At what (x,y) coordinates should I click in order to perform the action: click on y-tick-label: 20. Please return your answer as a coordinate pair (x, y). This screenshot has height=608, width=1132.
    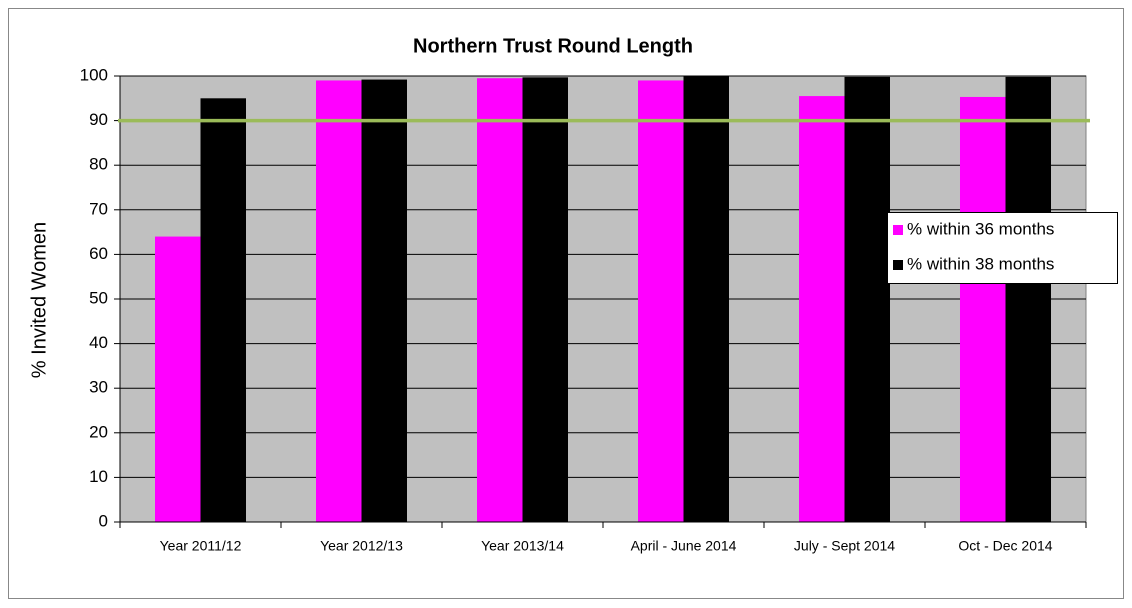
    Looking at the image, I should click on (98, 431).